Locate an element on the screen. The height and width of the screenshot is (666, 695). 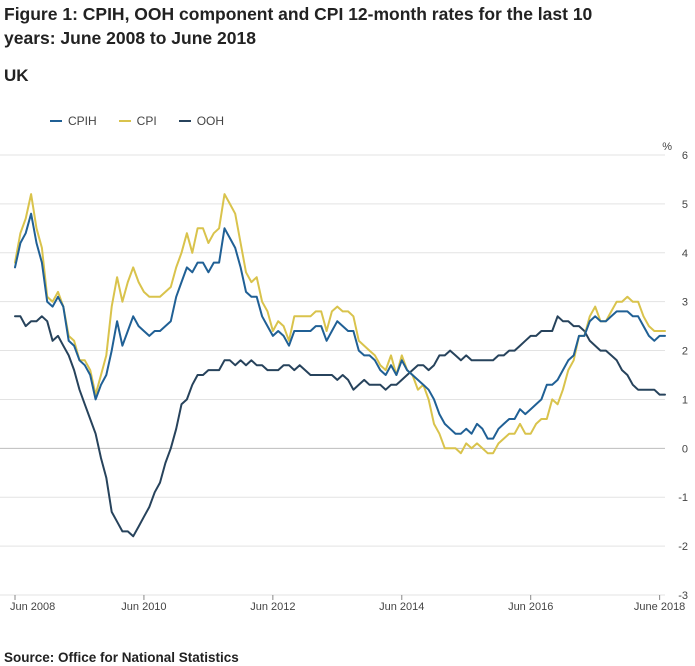
x-tick-label: Jun 2008 is located at coordinates (32, 607).